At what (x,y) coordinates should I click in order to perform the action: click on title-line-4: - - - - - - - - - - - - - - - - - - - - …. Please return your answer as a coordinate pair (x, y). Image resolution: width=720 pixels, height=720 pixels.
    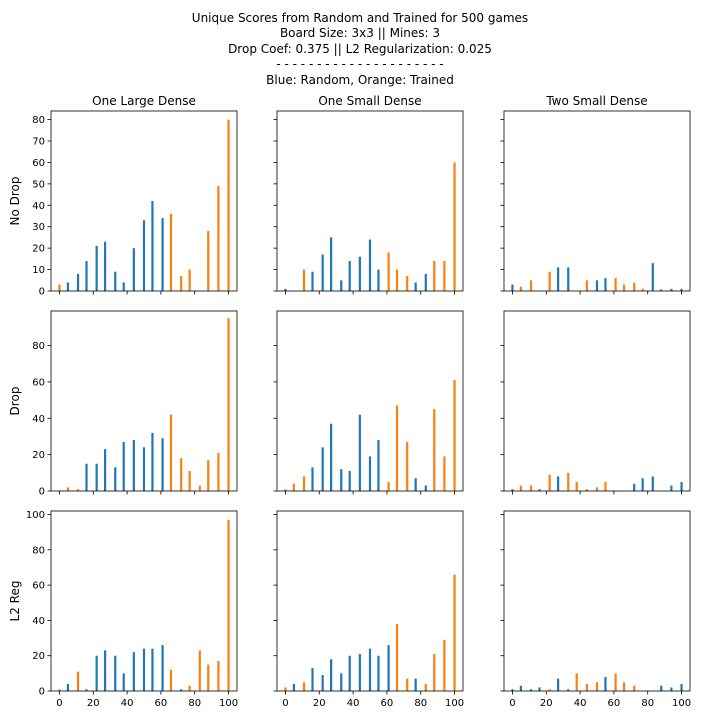
    Looking at the image, I should click on (360, 64).